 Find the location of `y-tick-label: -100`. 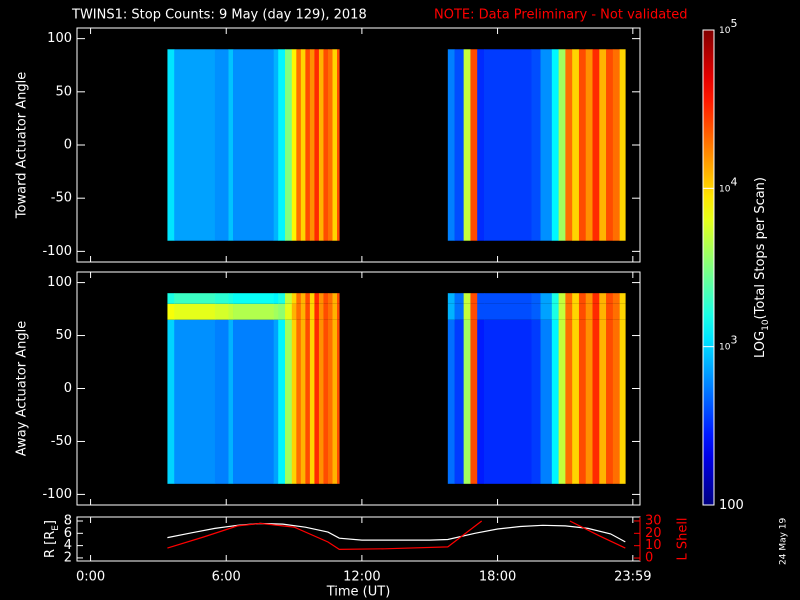

y-tick-label: -100 is located at coordinates (57, 251).